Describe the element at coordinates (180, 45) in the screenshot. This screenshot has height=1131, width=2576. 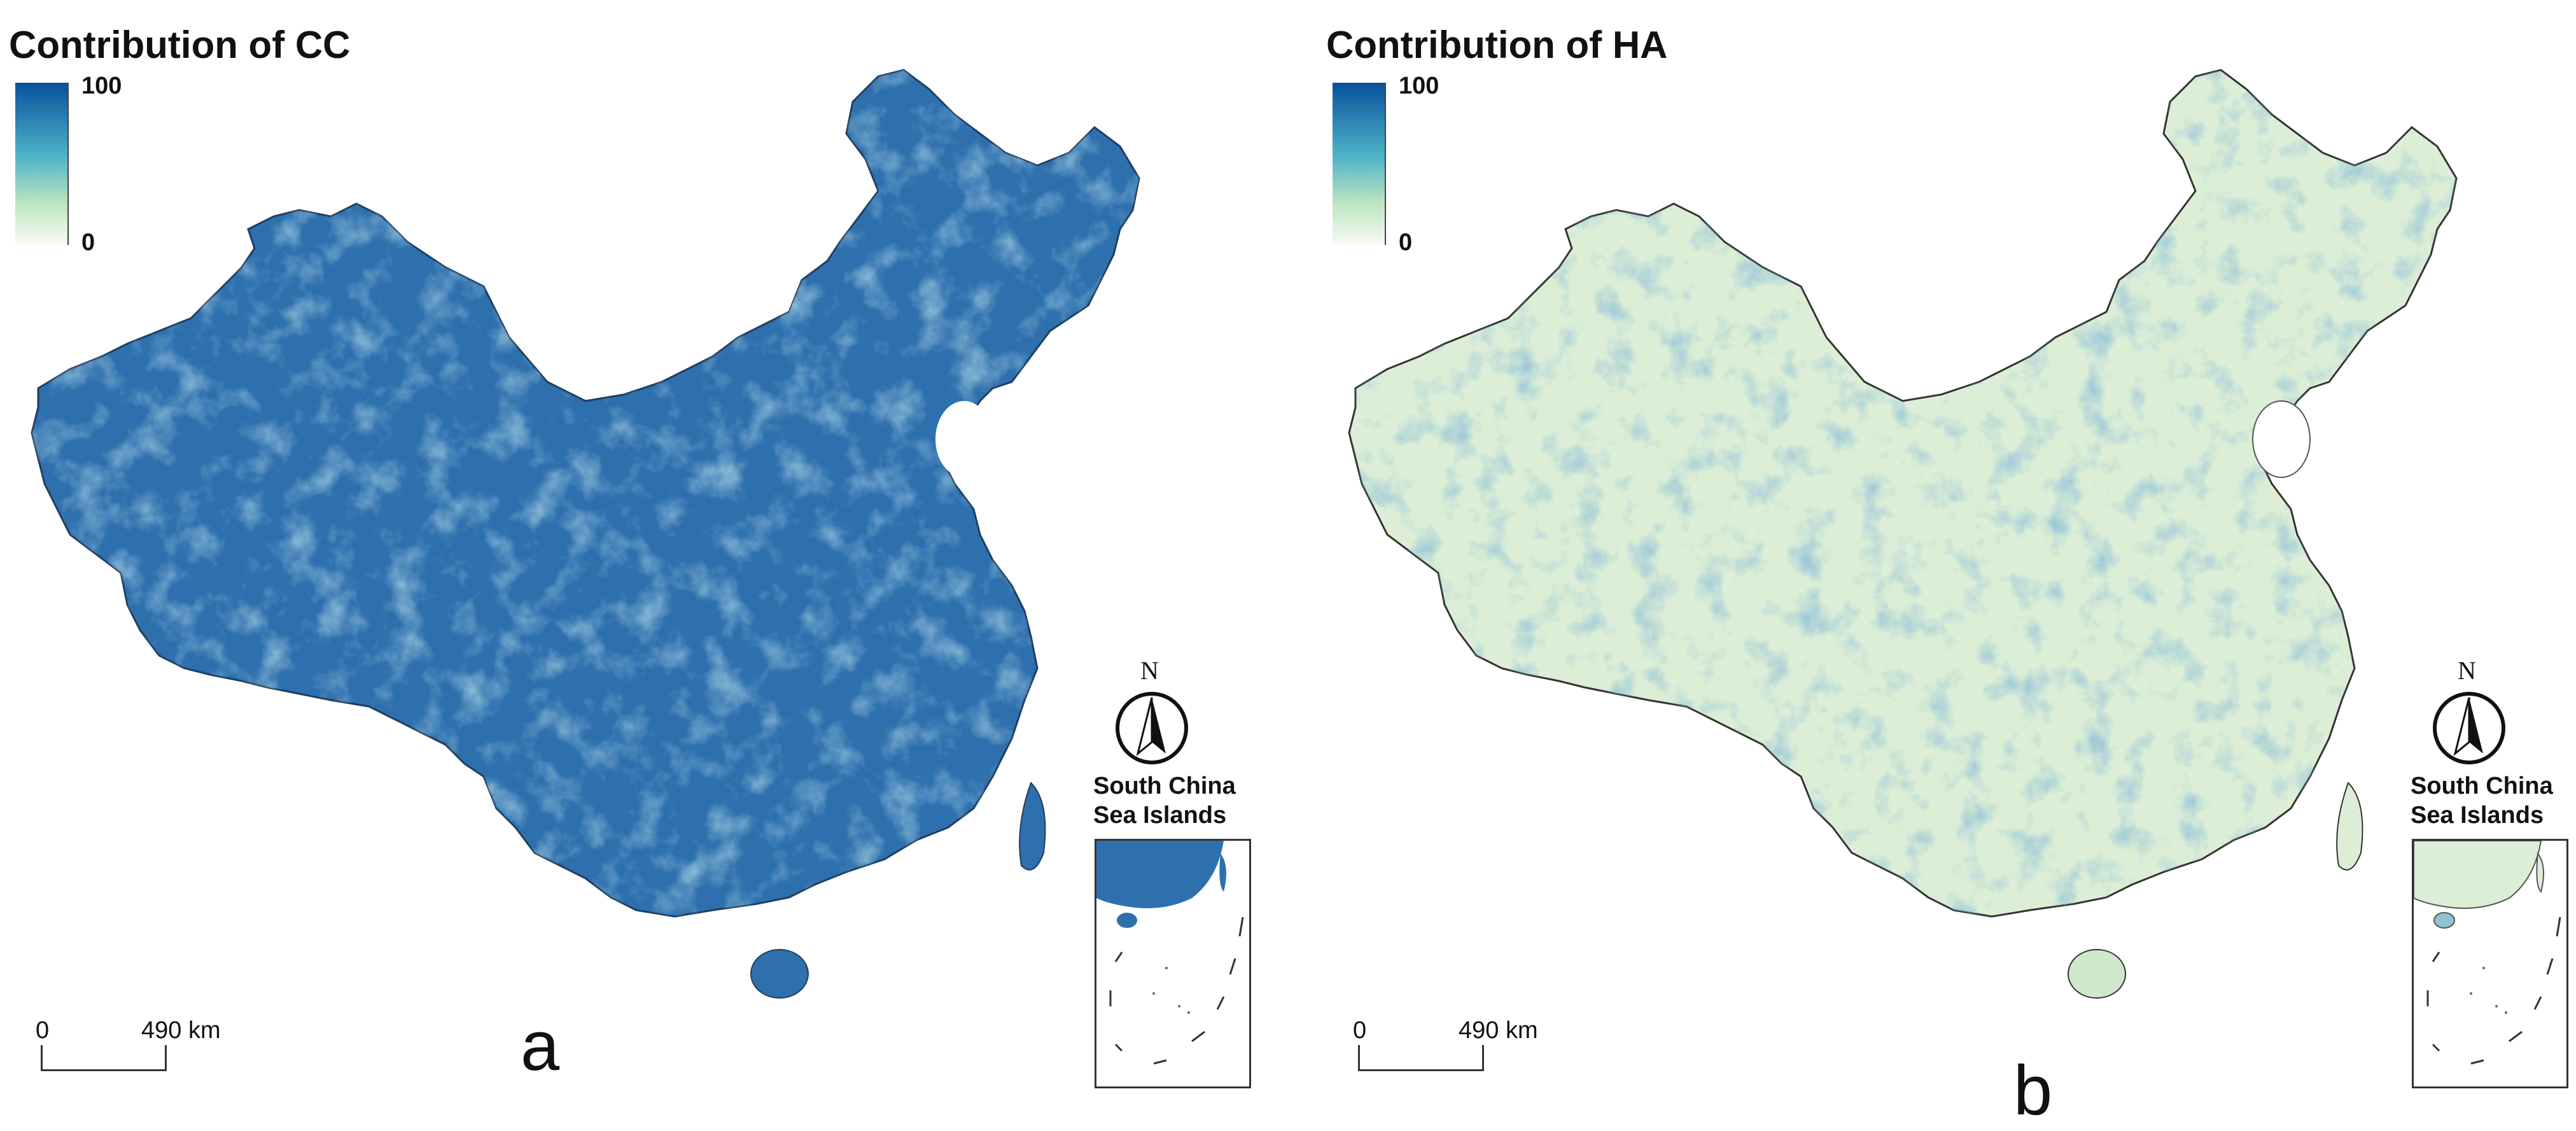
I see `map-title: Contribution of CC` at that location.